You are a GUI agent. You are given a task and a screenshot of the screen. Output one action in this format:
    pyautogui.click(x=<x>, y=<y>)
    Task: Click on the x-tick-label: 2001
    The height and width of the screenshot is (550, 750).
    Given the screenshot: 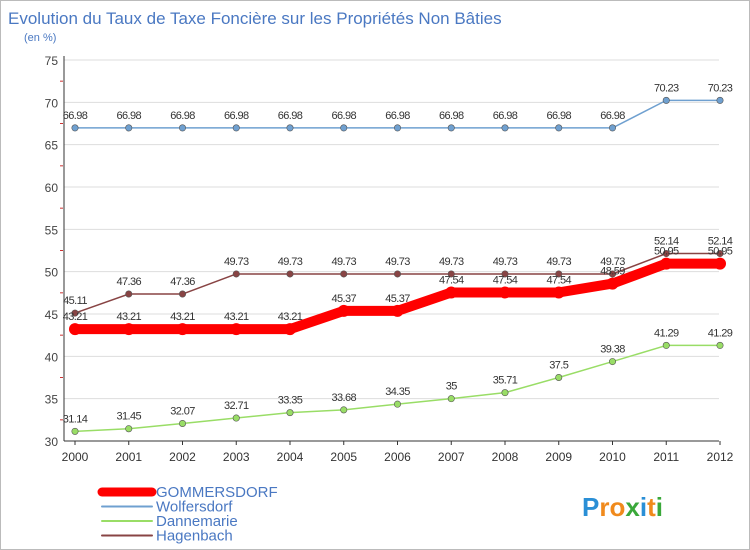 What is the action you would take?
    pyautogui.click(x=128, y=457)
    